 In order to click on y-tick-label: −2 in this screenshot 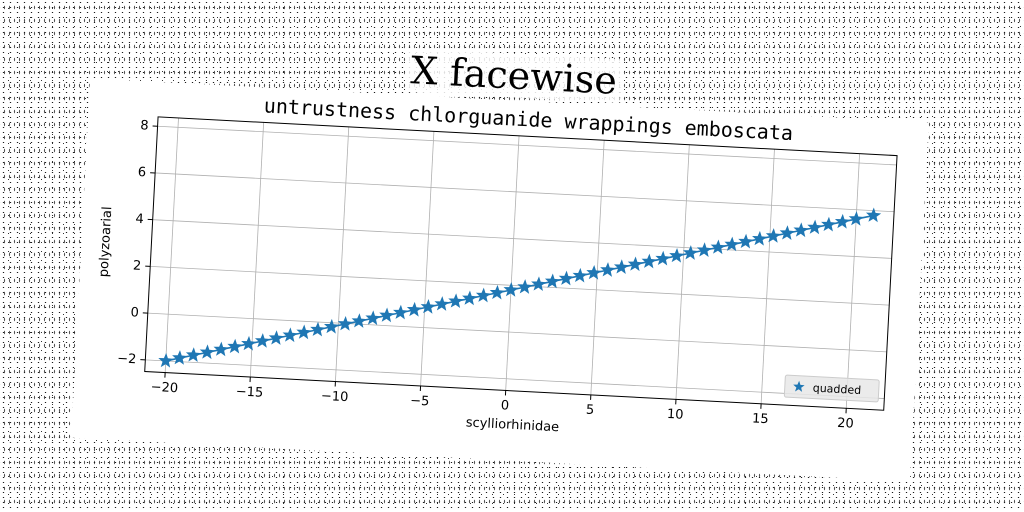, I will do `click(127, 359)`.